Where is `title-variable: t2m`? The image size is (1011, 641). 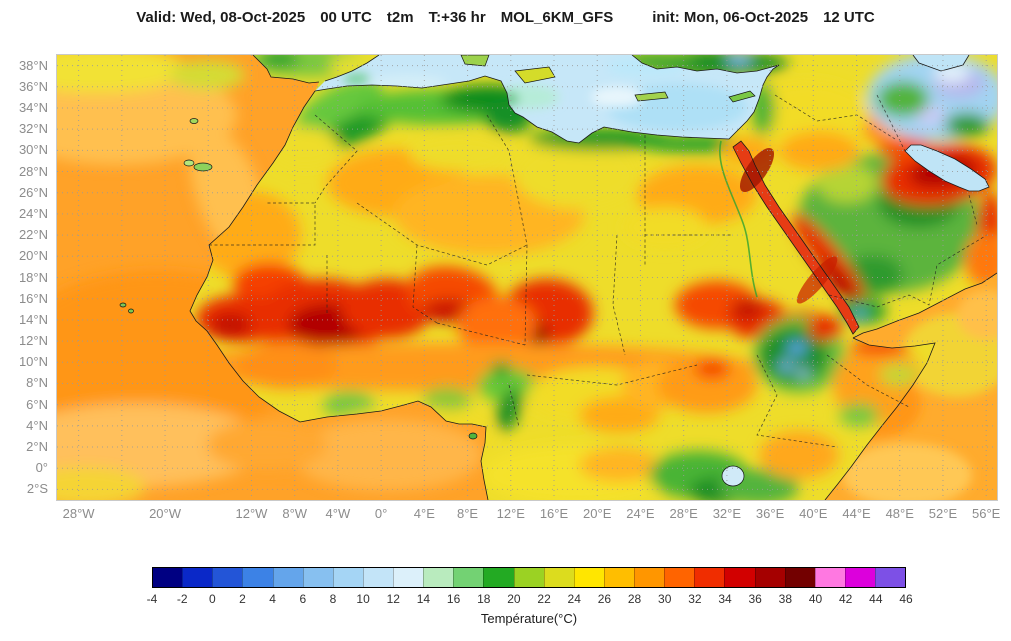
title-variable: t2m is located at coordinates (400, 17).